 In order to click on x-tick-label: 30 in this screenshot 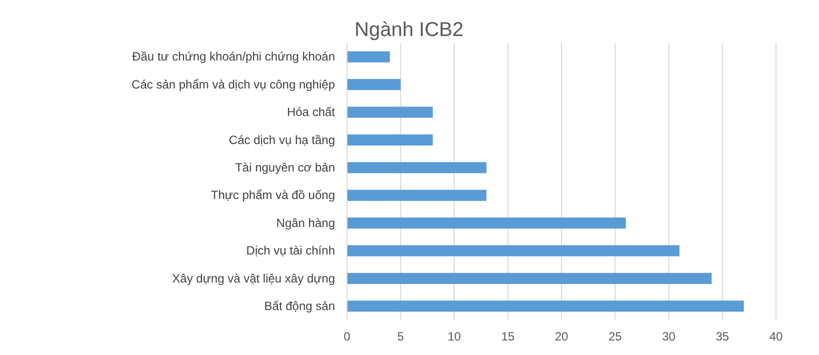, I will do `click(669, 337)`.